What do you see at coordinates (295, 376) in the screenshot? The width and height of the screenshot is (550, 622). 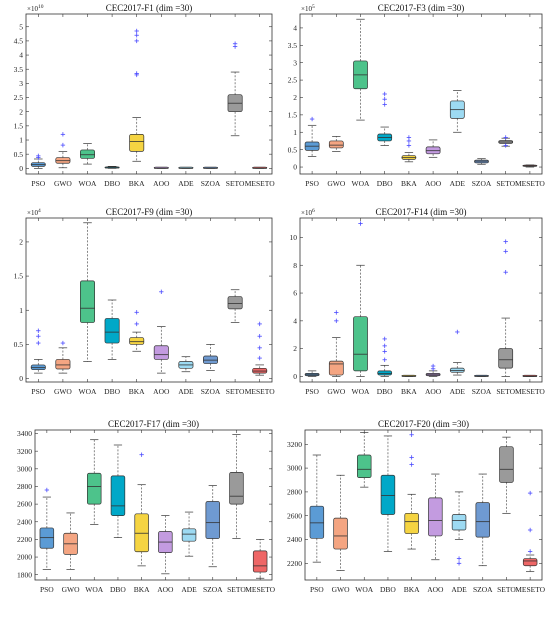 I see `y-tick-label: 0` at bounding box center [295, 376].